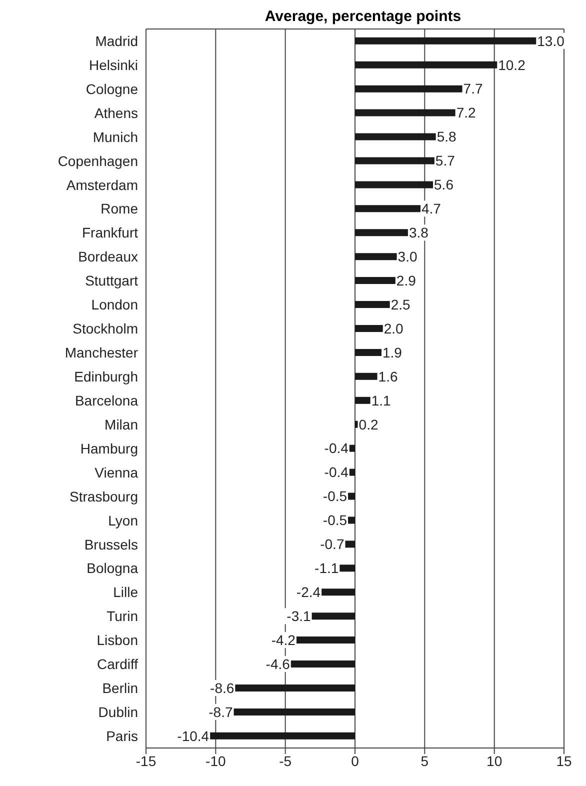 The height and width of the screenshot is (786, 586). Describe the element at coordinates (406, 280) in the screenshot. I see `data-label: 2.9` at that location.